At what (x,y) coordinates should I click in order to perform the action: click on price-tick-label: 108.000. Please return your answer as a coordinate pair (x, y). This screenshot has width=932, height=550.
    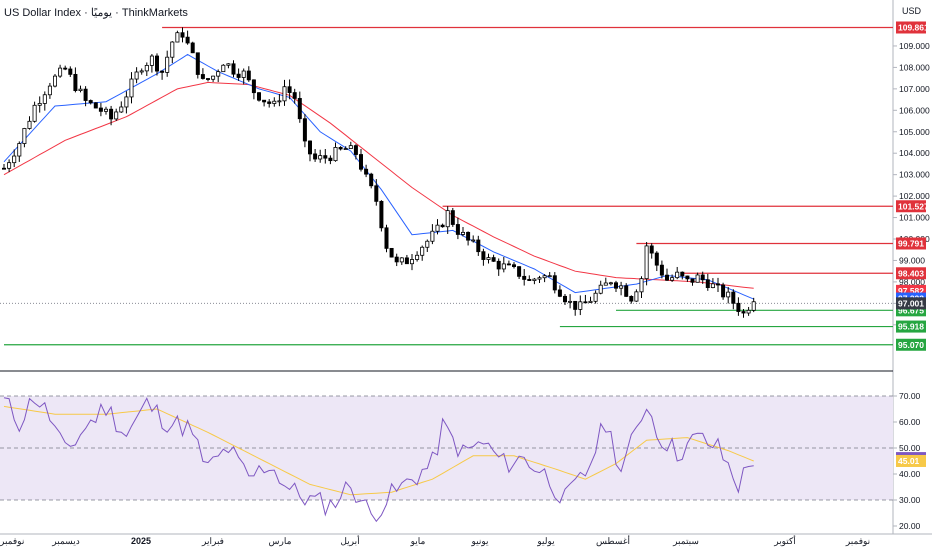
    Looking at the image, I should click on (914, 67).